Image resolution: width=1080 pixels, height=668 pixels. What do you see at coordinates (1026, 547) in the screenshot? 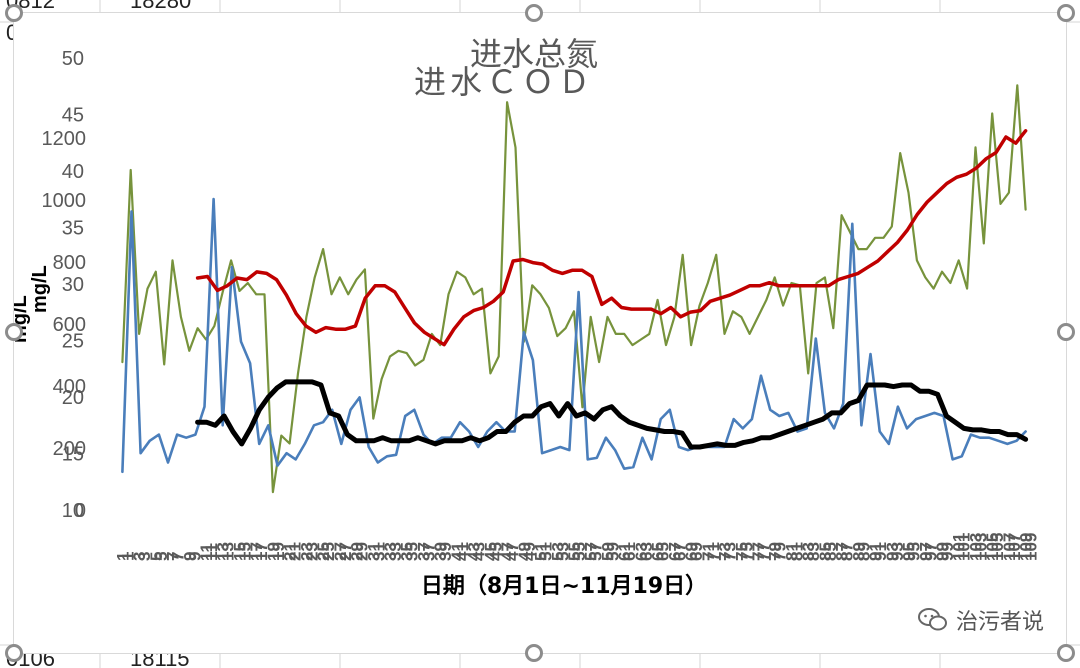
I see `x-tick-label: 109` at bounding box center [1026, 547].